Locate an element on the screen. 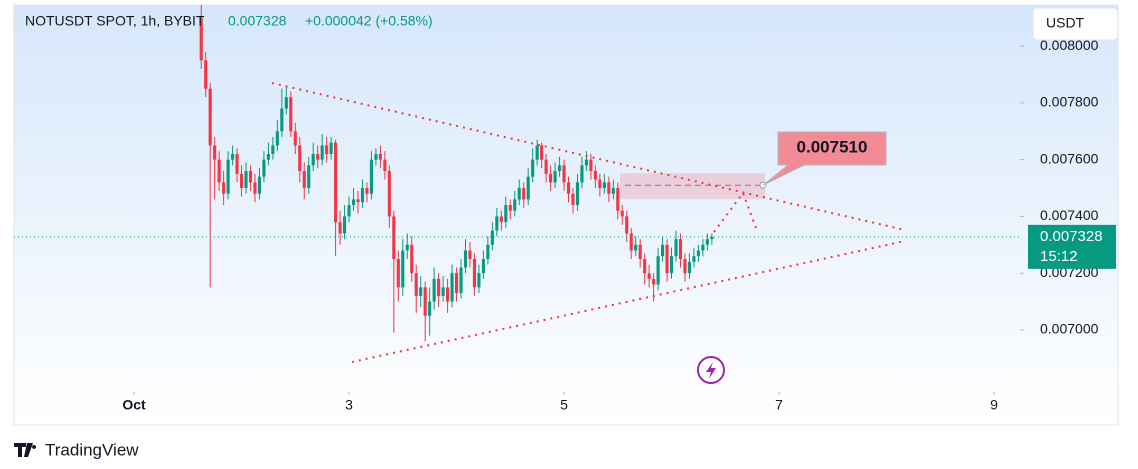 This screenshot has width=1138, height=469. annotation-zone is located at coordinates (692, 186).